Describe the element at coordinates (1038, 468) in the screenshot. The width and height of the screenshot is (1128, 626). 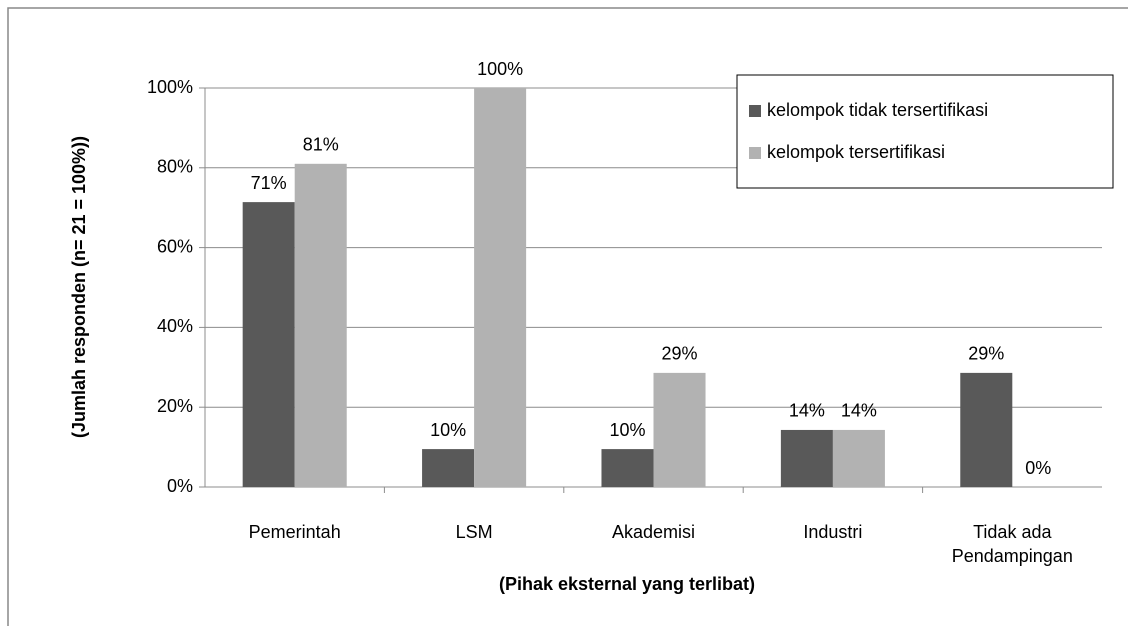
I see `value-label: 0%` at that location.